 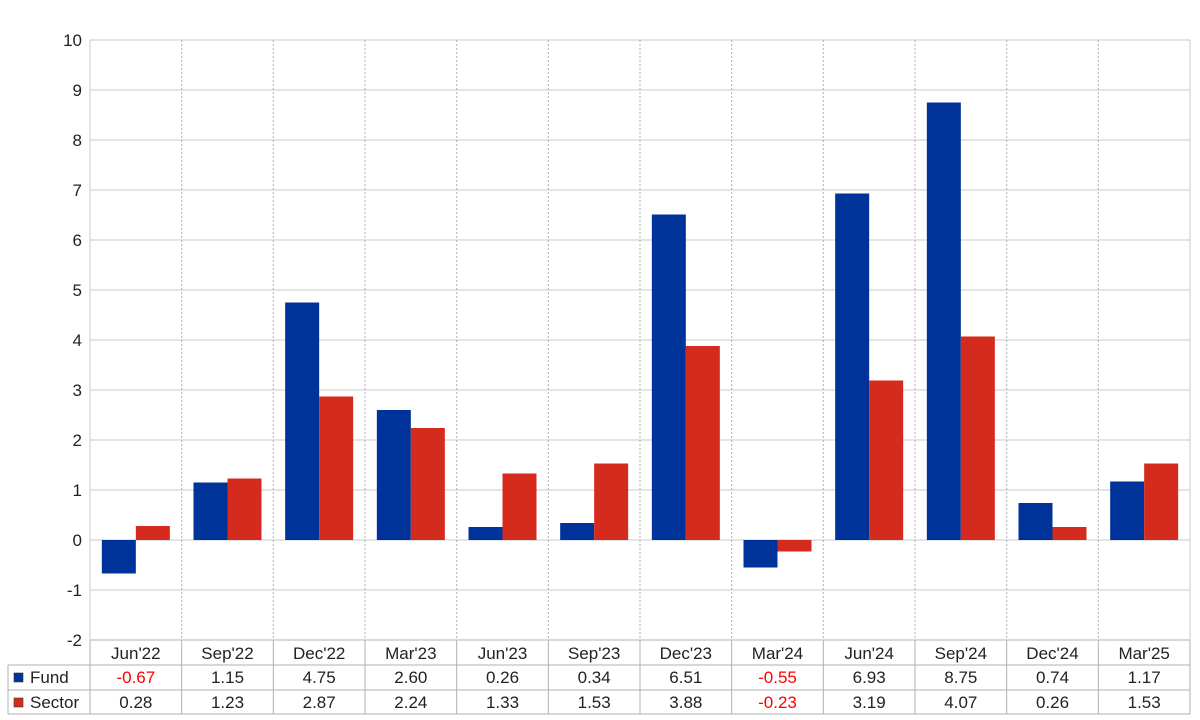 I want to click on y-tick-label: 1, so click(x=77, y=490).